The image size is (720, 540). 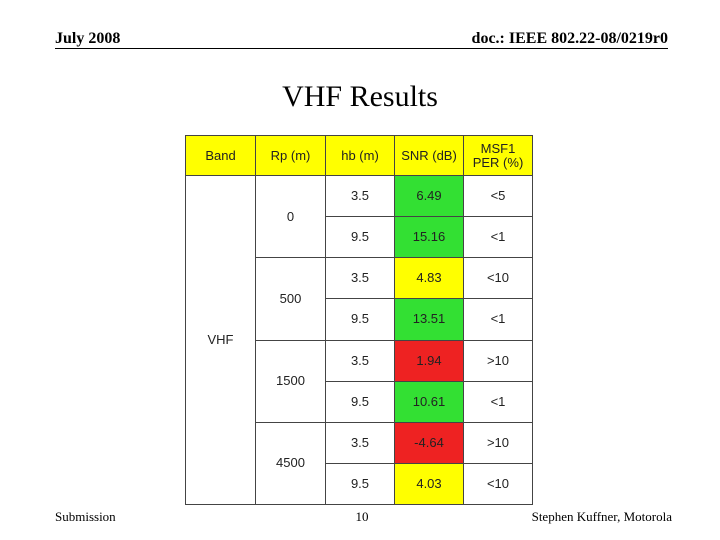 I want to click on column-header: MSF1 PER (%), so click(x=498, y=155).